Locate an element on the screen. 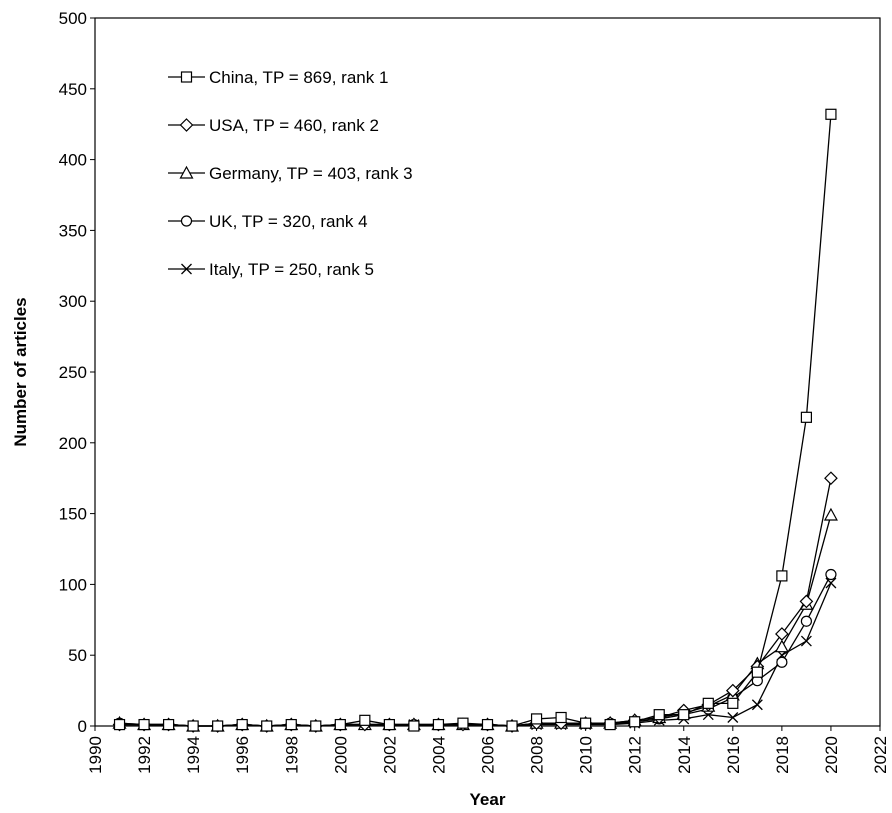 The width and height of the screenshot is (892, 813). y-tick-label: 200 is located at coordinates (73, 443).